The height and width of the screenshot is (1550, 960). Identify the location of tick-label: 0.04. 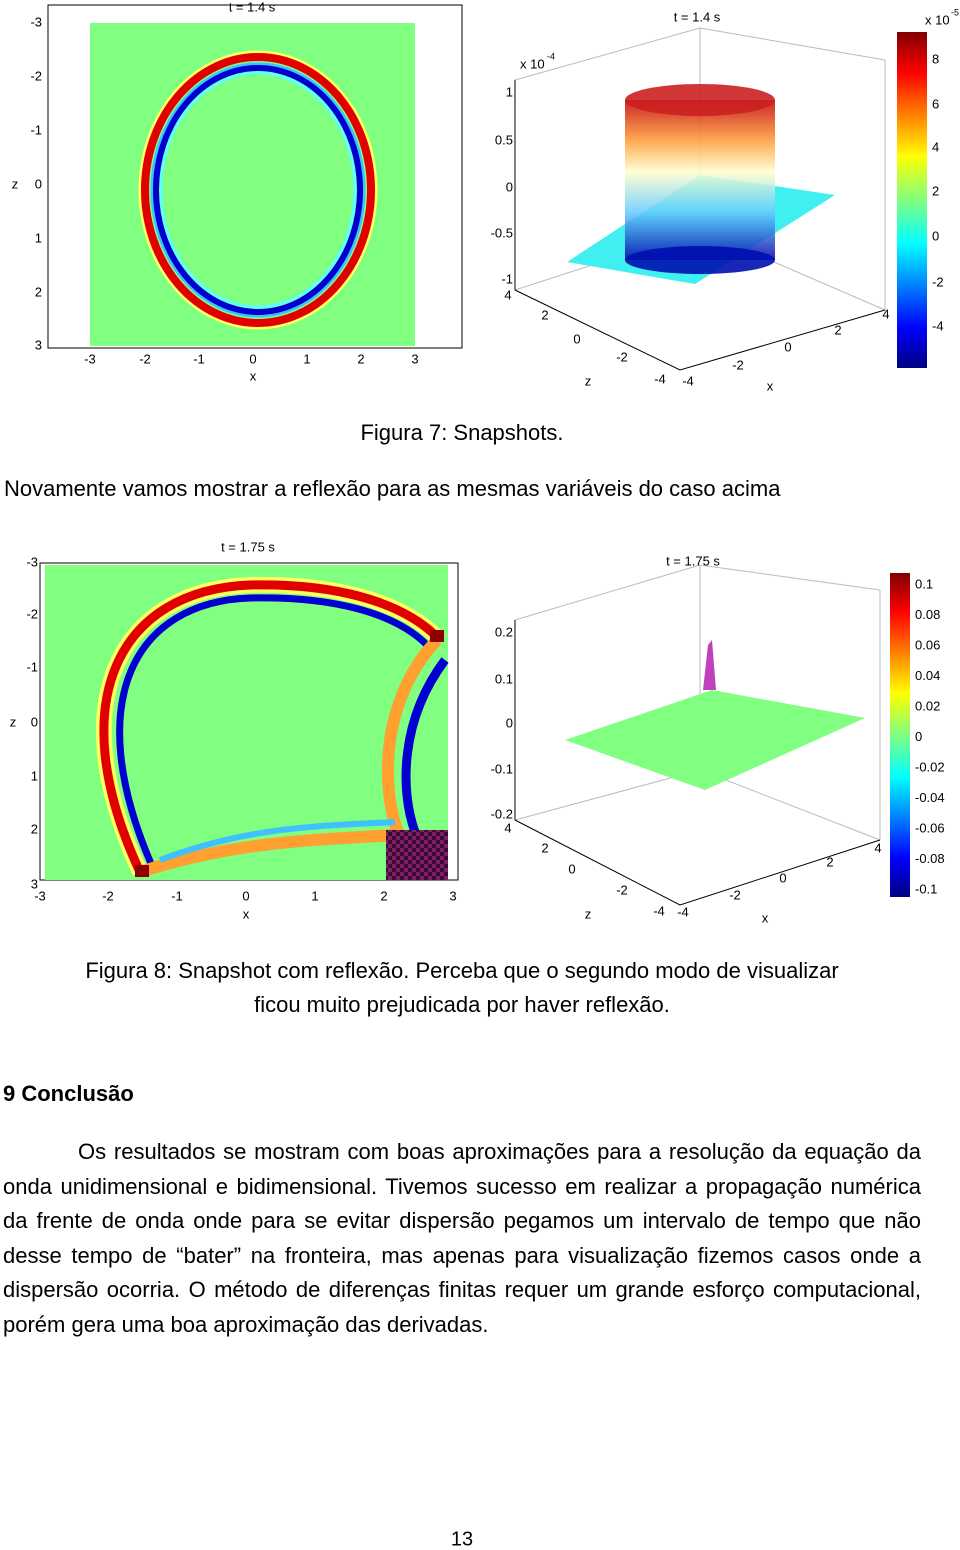
(927, 675).